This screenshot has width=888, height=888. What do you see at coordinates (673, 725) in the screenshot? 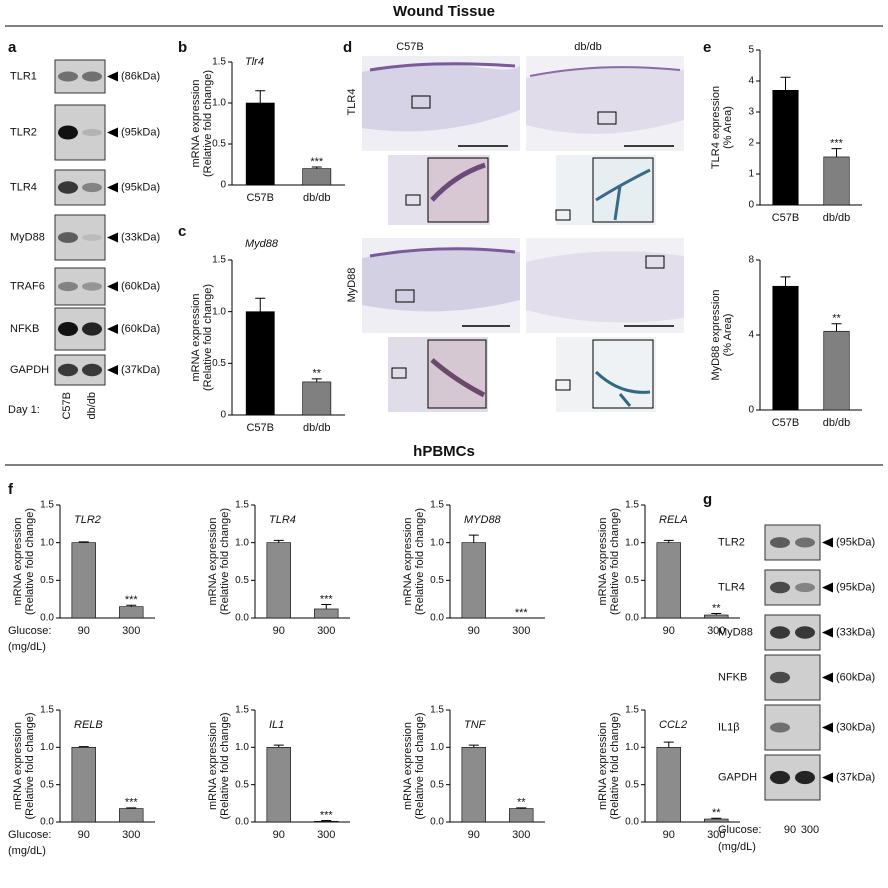
I see `chart-title: CCL2` at bounding box center [673, 725].